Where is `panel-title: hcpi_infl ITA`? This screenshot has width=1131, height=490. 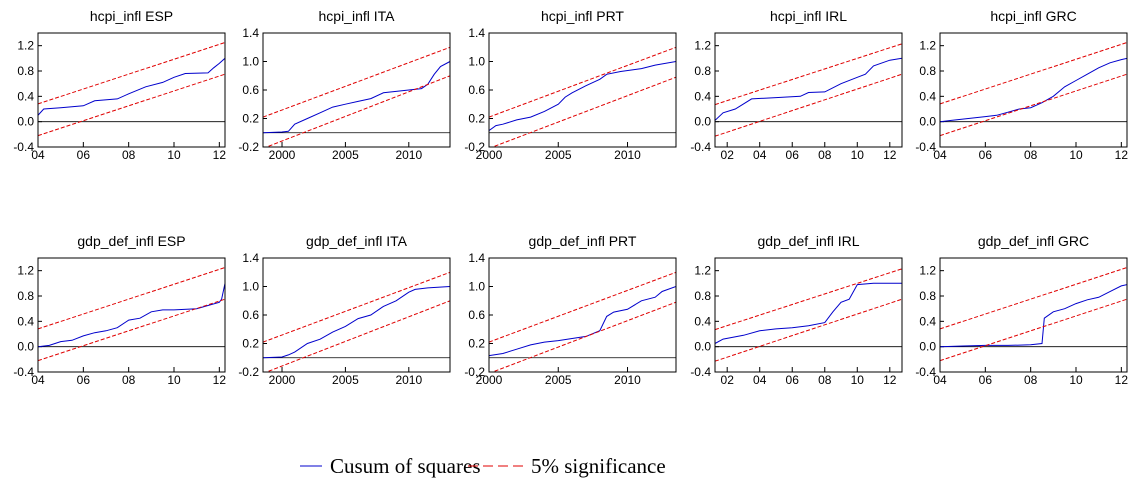
panel-title: hcpi_infl ITA is located at coordinates (357, 16).